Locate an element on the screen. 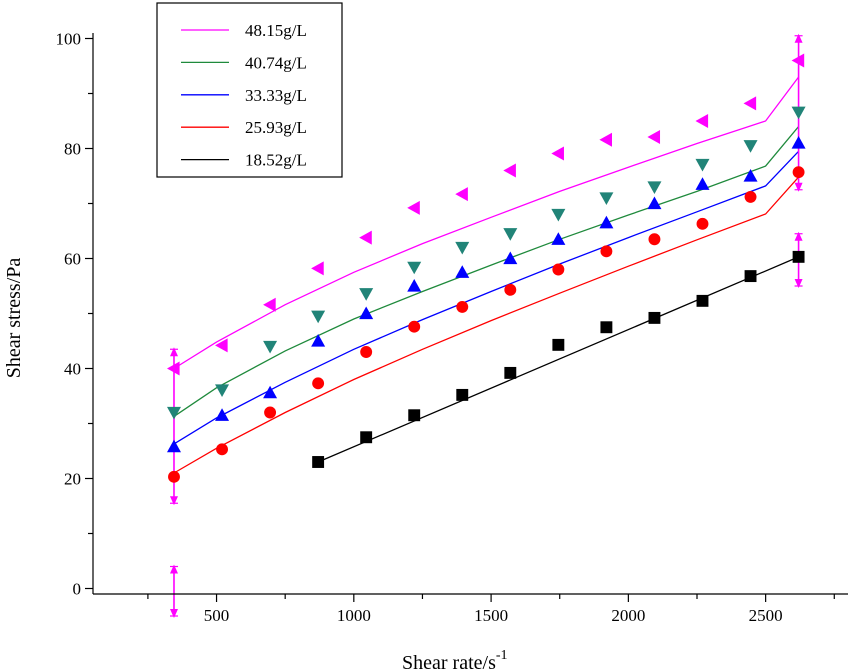  y-tick-label: 60 is located at coordinates (72, 259).